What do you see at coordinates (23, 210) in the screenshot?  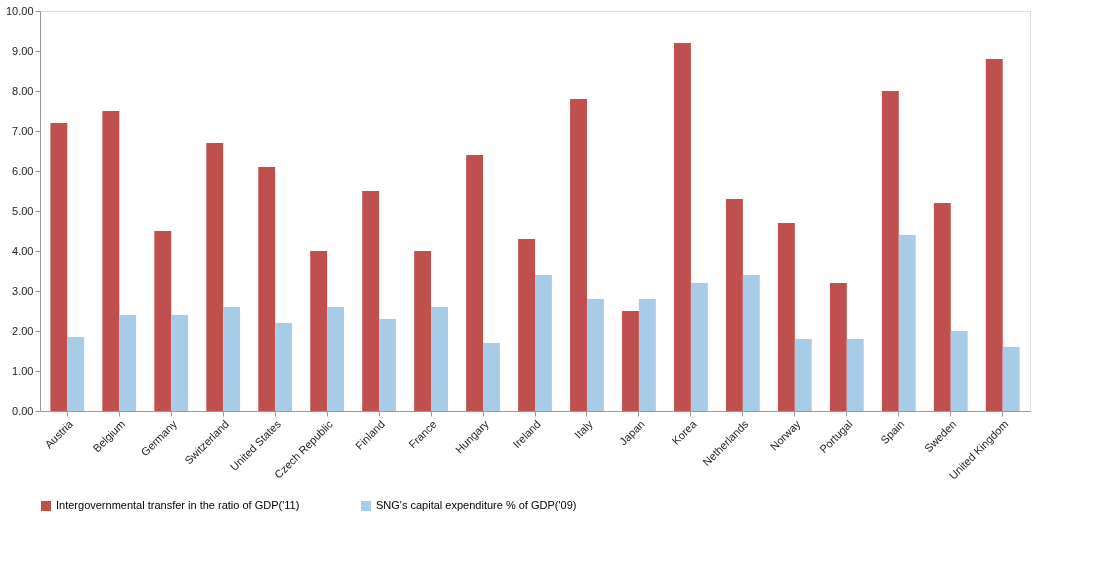 I see `y-tick-label: 5.00` at bounding box center [23, 210].